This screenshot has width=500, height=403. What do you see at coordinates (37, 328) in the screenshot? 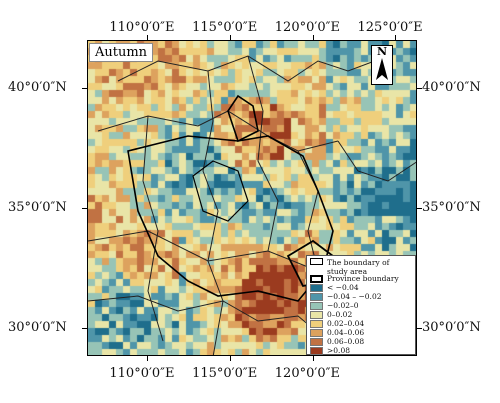
I see `y-tick-label-left: 30°0′0″N` at bounding box center [37, 328].